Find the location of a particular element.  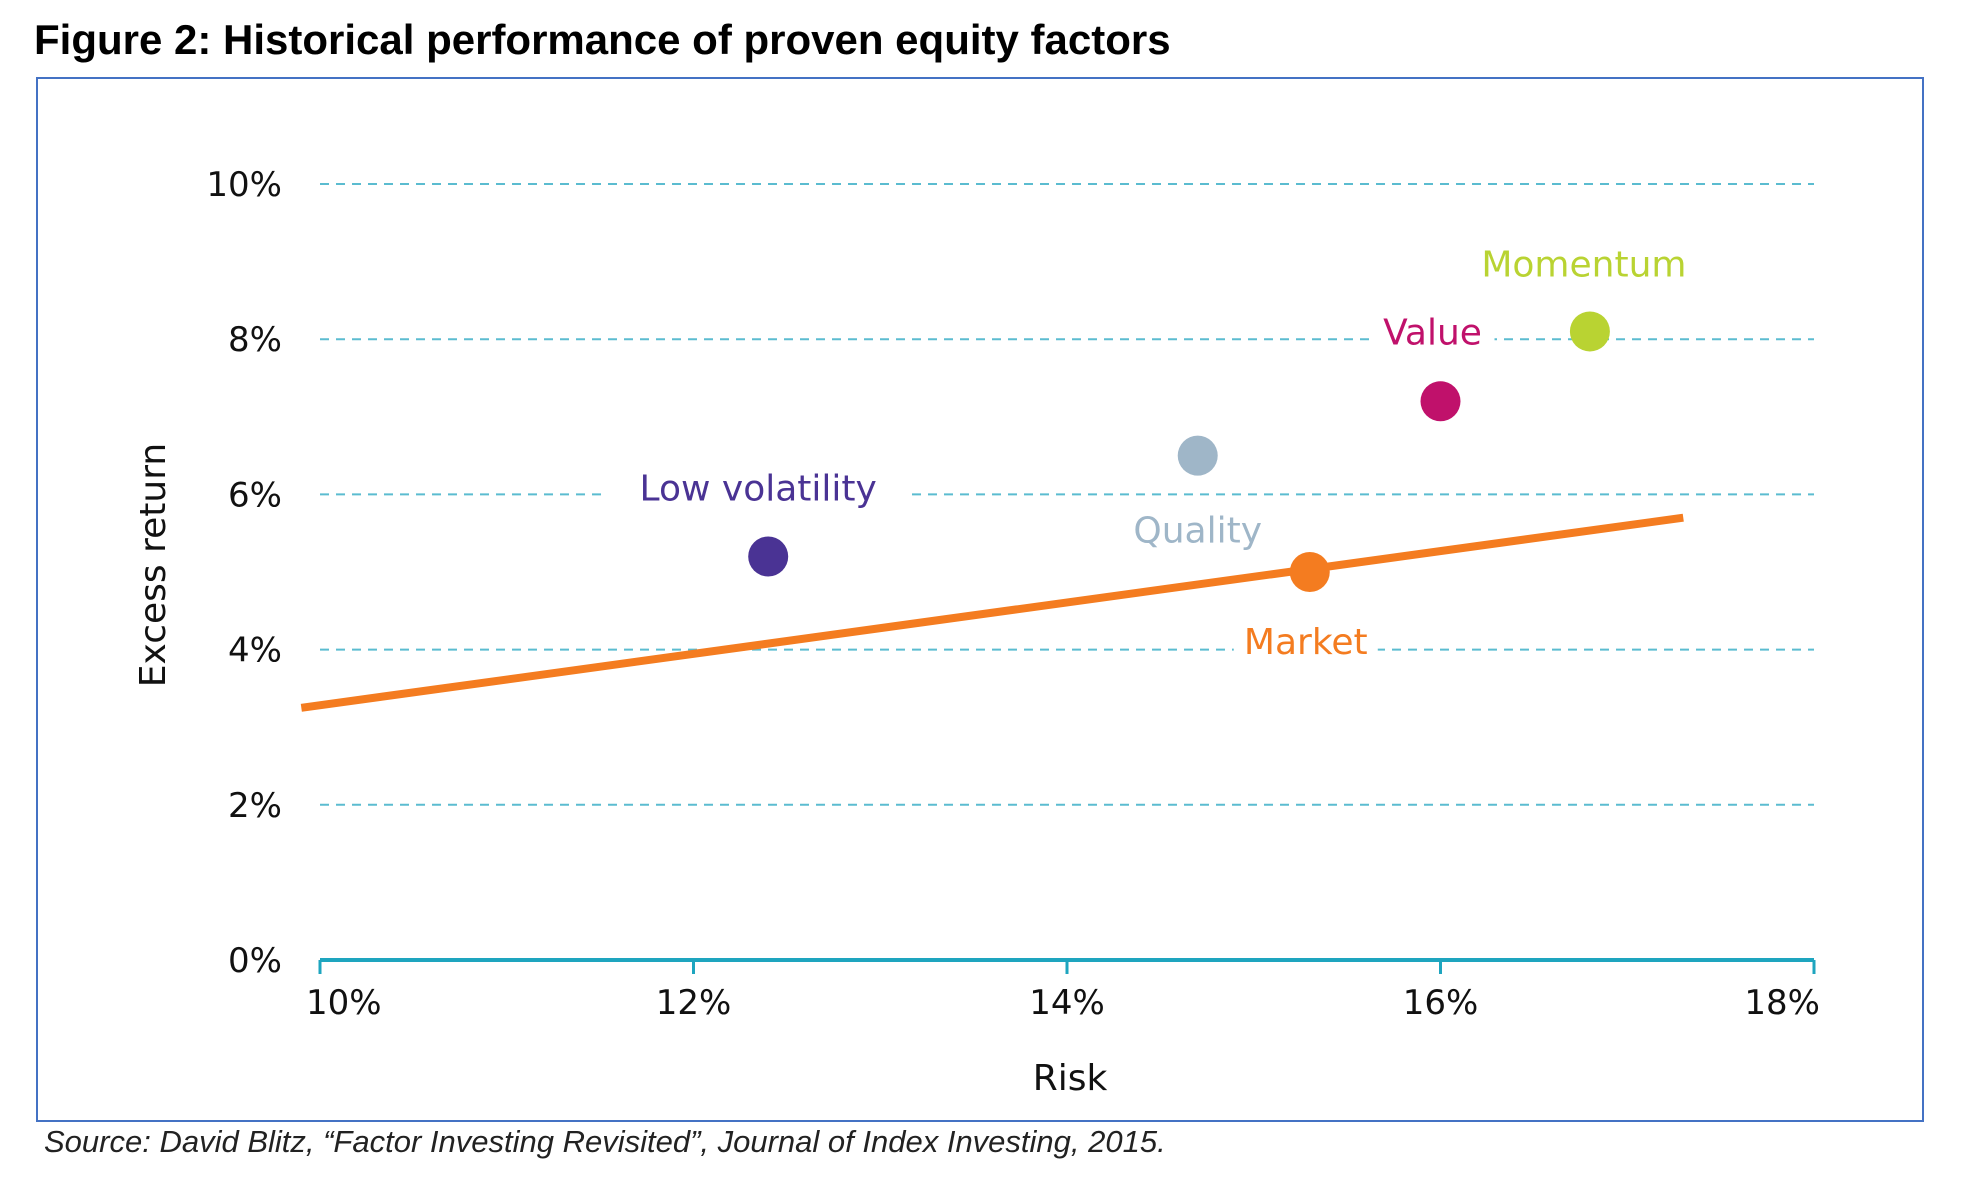

y-tick-label: 10% is located at coordinates (244, 185).